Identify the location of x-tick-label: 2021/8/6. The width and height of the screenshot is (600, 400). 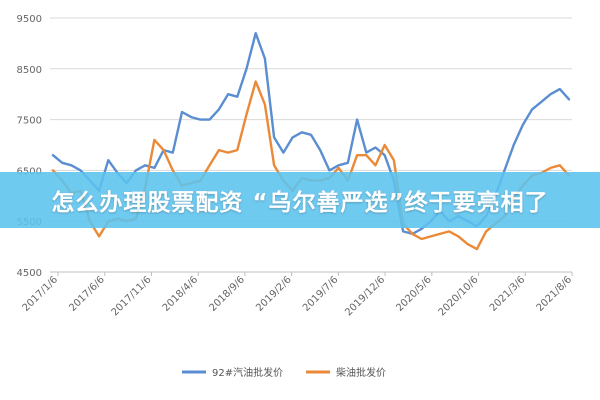
(555, 294).